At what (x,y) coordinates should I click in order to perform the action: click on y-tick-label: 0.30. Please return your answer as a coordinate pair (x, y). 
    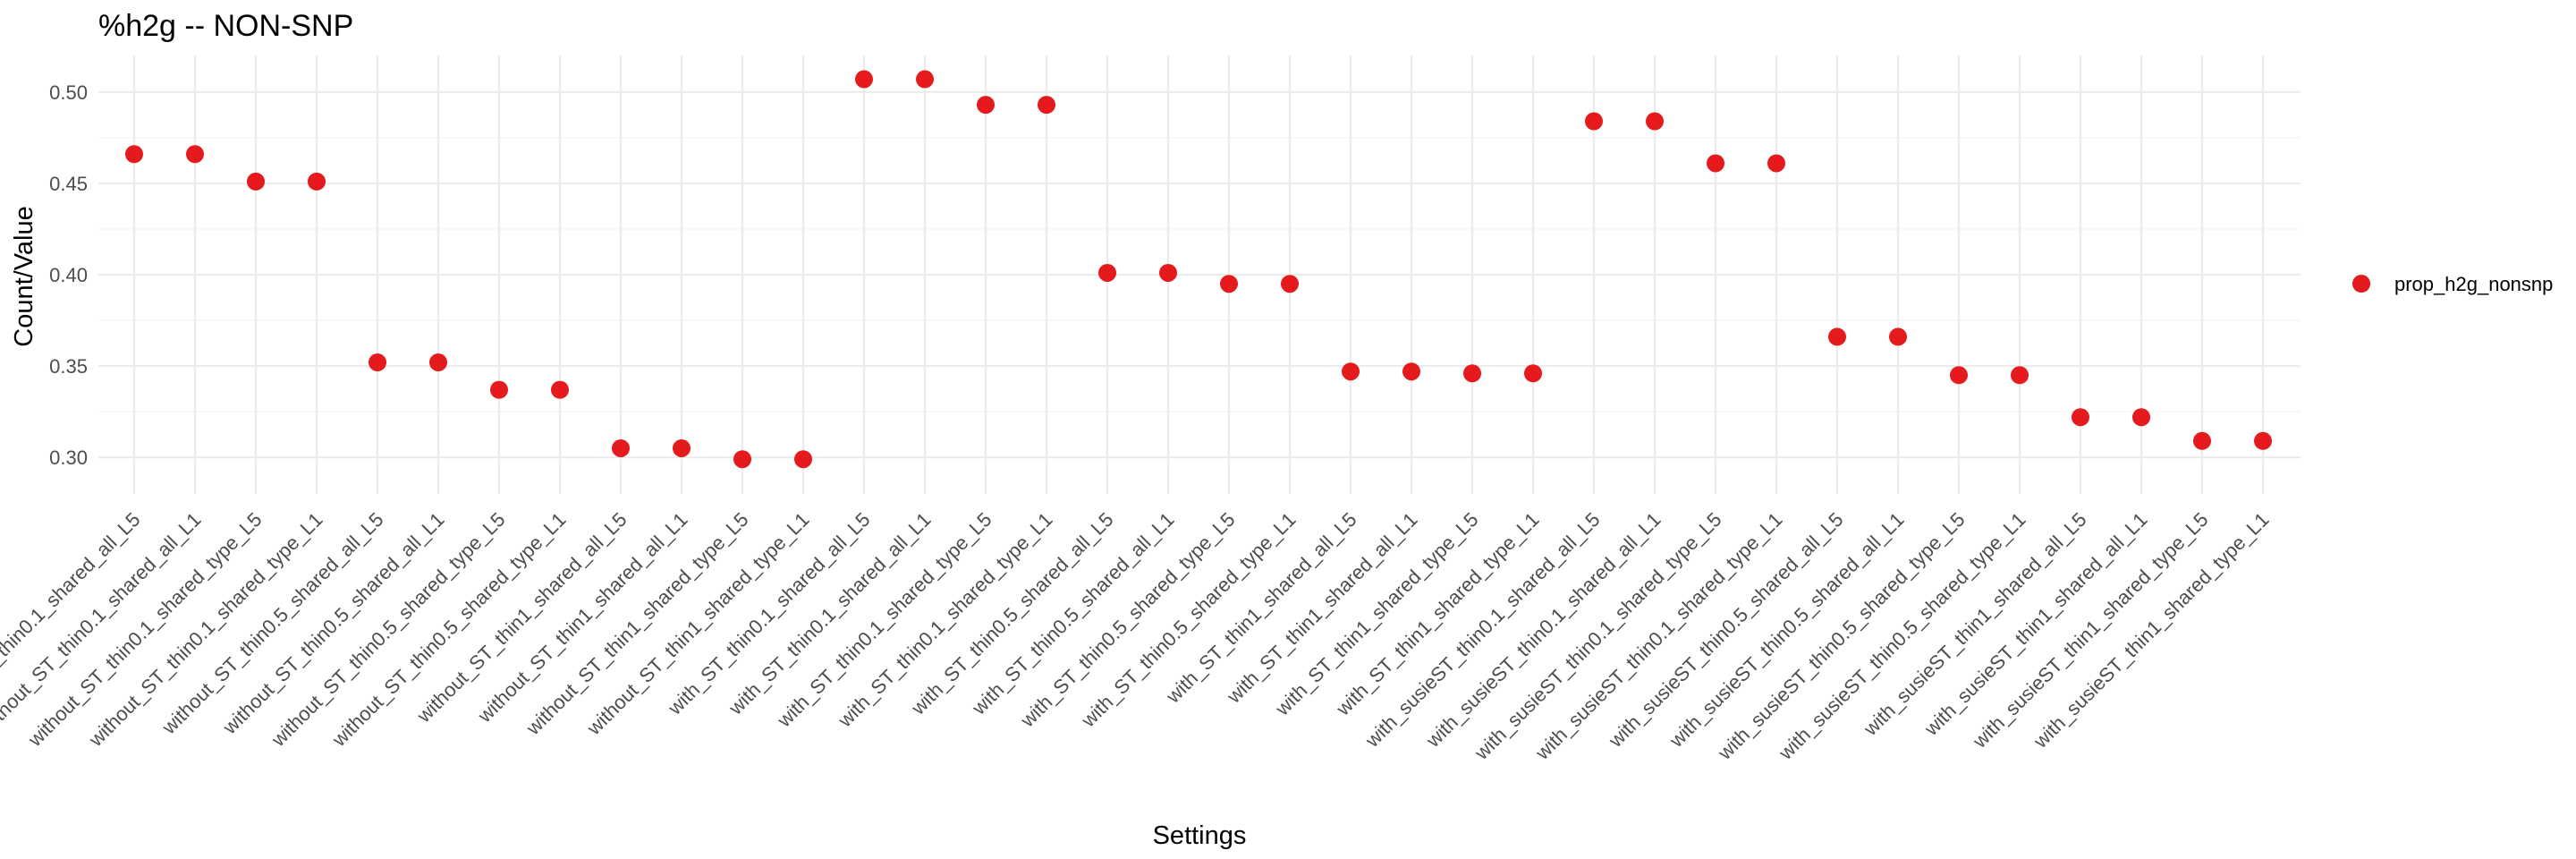
    Looking at the image, I should click on (68, 458).